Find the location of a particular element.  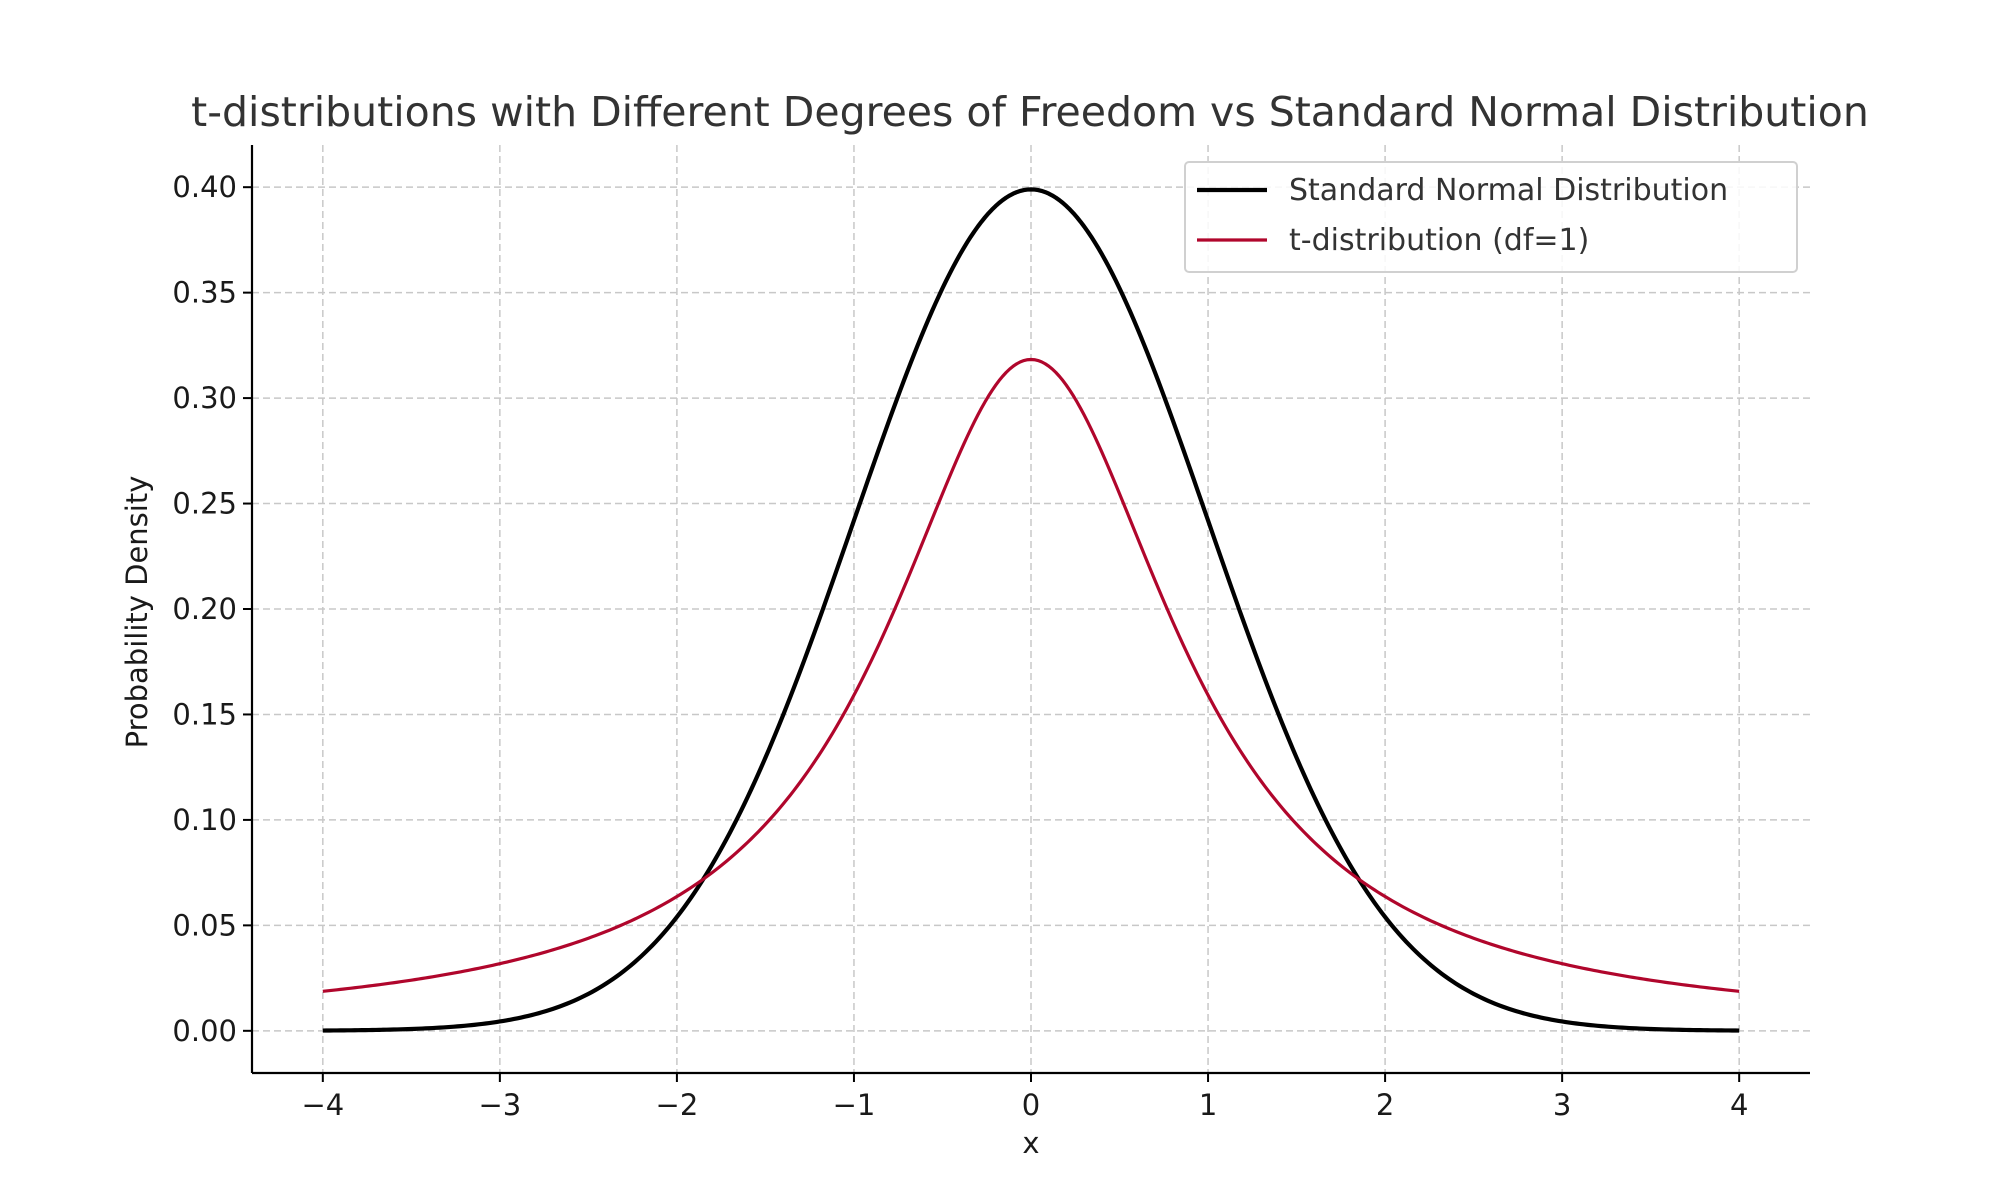

x-tick-label: 0 is located at coordinates (1031, 1105).